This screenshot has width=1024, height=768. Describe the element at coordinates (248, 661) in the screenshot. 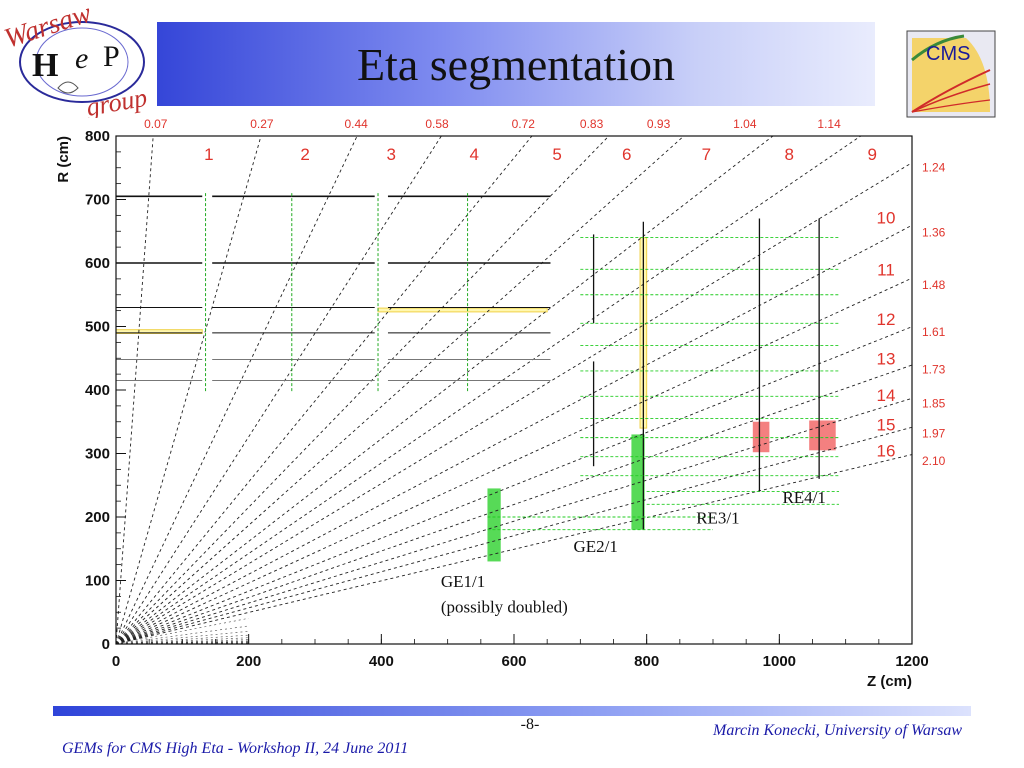

I see `x-tick-label: 200` at that location.